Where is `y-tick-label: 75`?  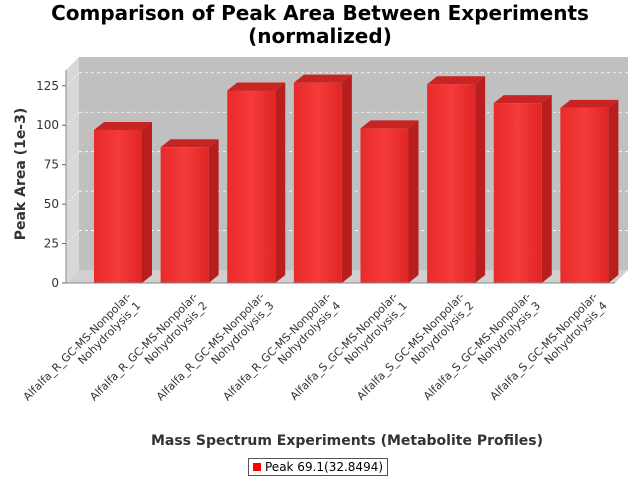
y-tick-label: 75 is located at coordinates (51, 165).